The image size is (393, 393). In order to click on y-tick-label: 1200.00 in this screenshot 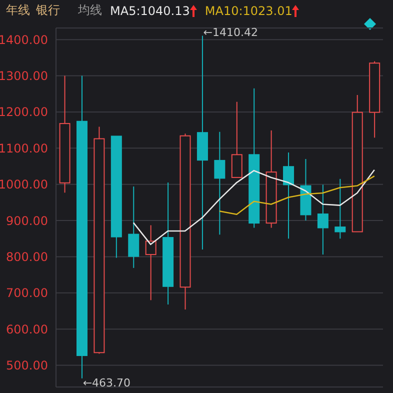, I will do `click(24, 112)`.